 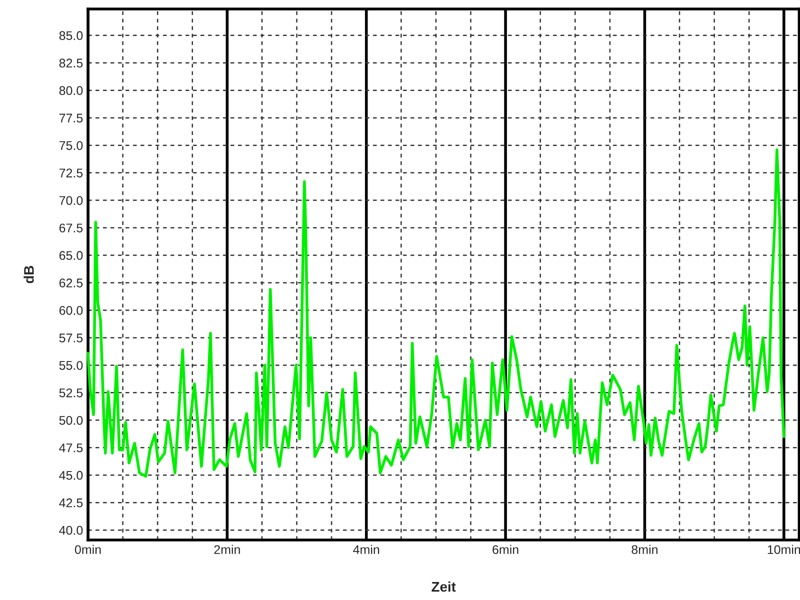 What do you see at coordinates (71, 475) in the screenshot?
I see `y-tick-label: 45.0` at bounding box center [71, 475].